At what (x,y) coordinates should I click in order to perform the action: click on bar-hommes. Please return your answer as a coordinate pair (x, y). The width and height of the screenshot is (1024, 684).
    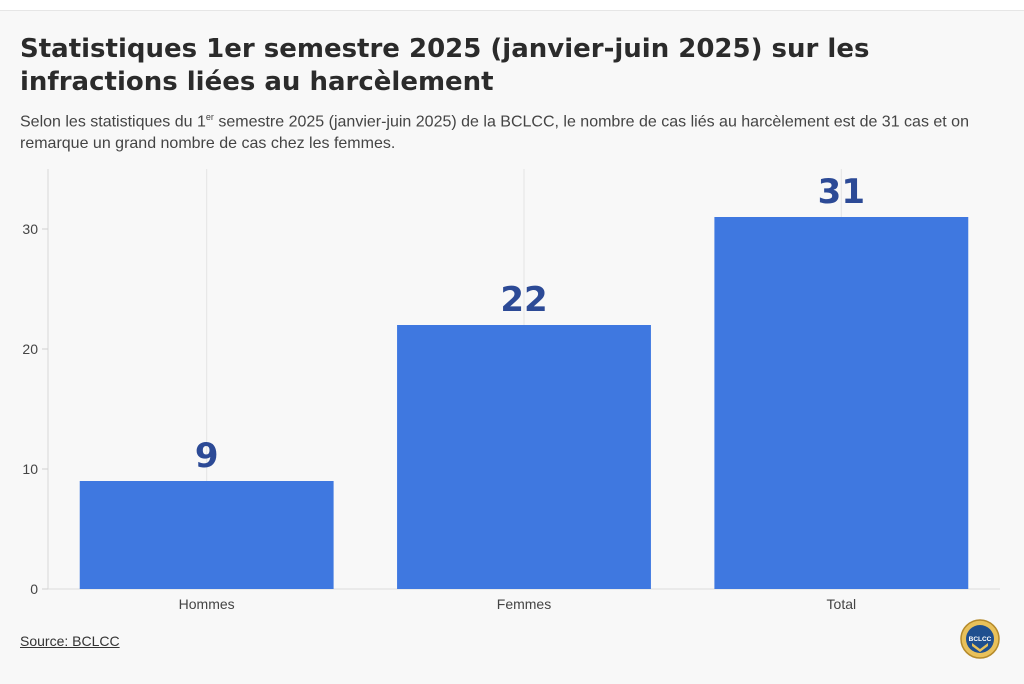
    Looking at the image, I should click on (206, 535).